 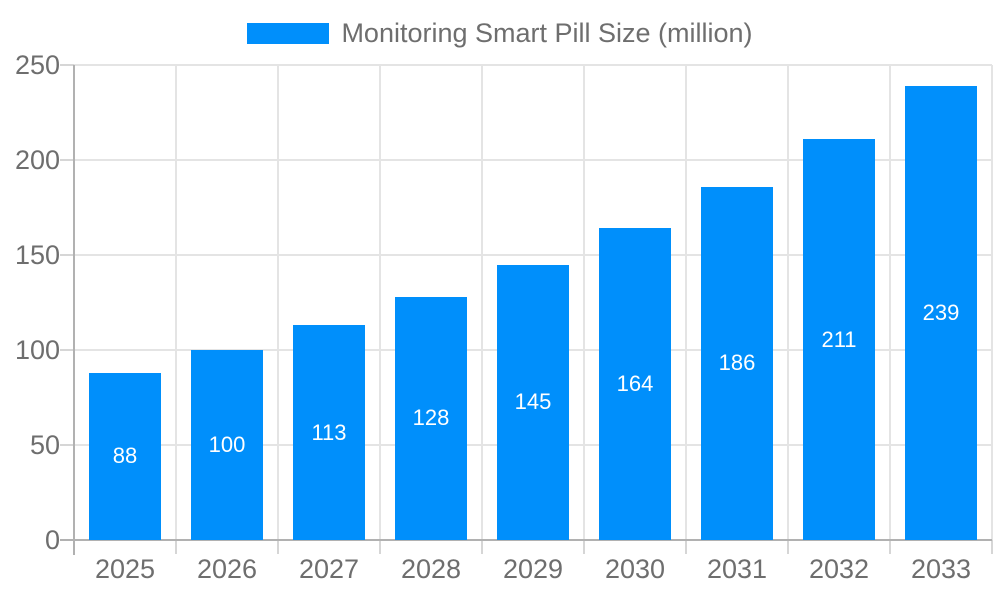 I want to click on bar-2026: 100, so click(x=227, y=445).